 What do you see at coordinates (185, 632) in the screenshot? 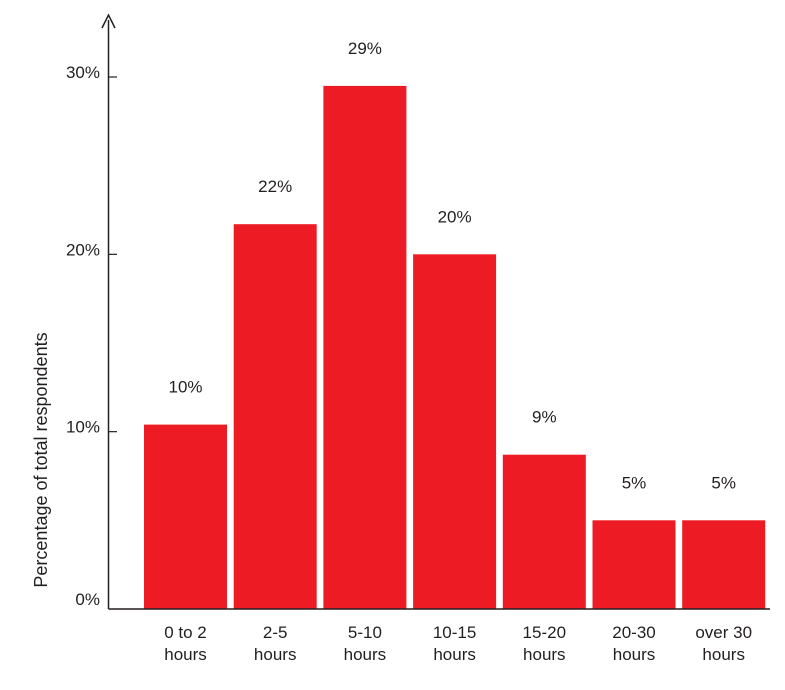
I see `category-label: 0 to 2` at bounding box center [185, 632].